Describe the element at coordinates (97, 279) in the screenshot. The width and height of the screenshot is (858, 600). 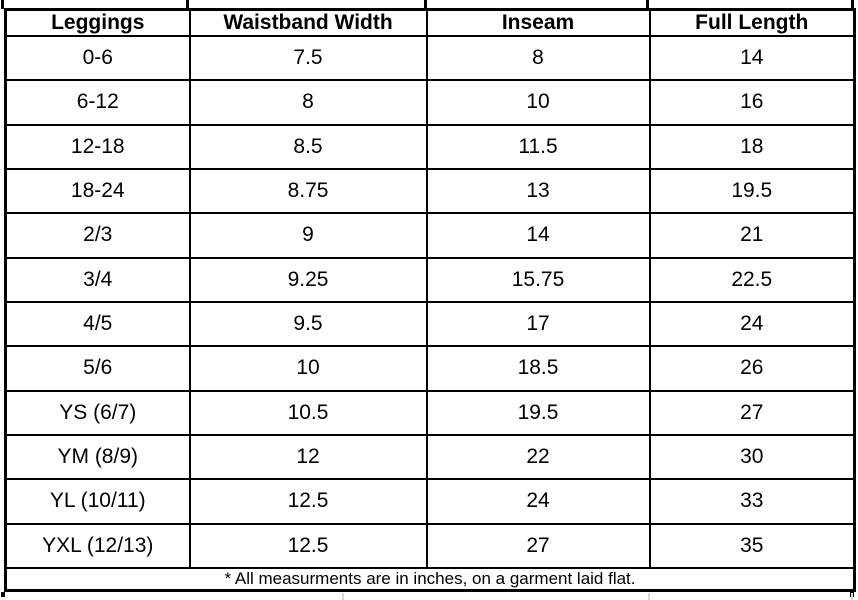
I see `row-label-cell: 3/4` at that location.